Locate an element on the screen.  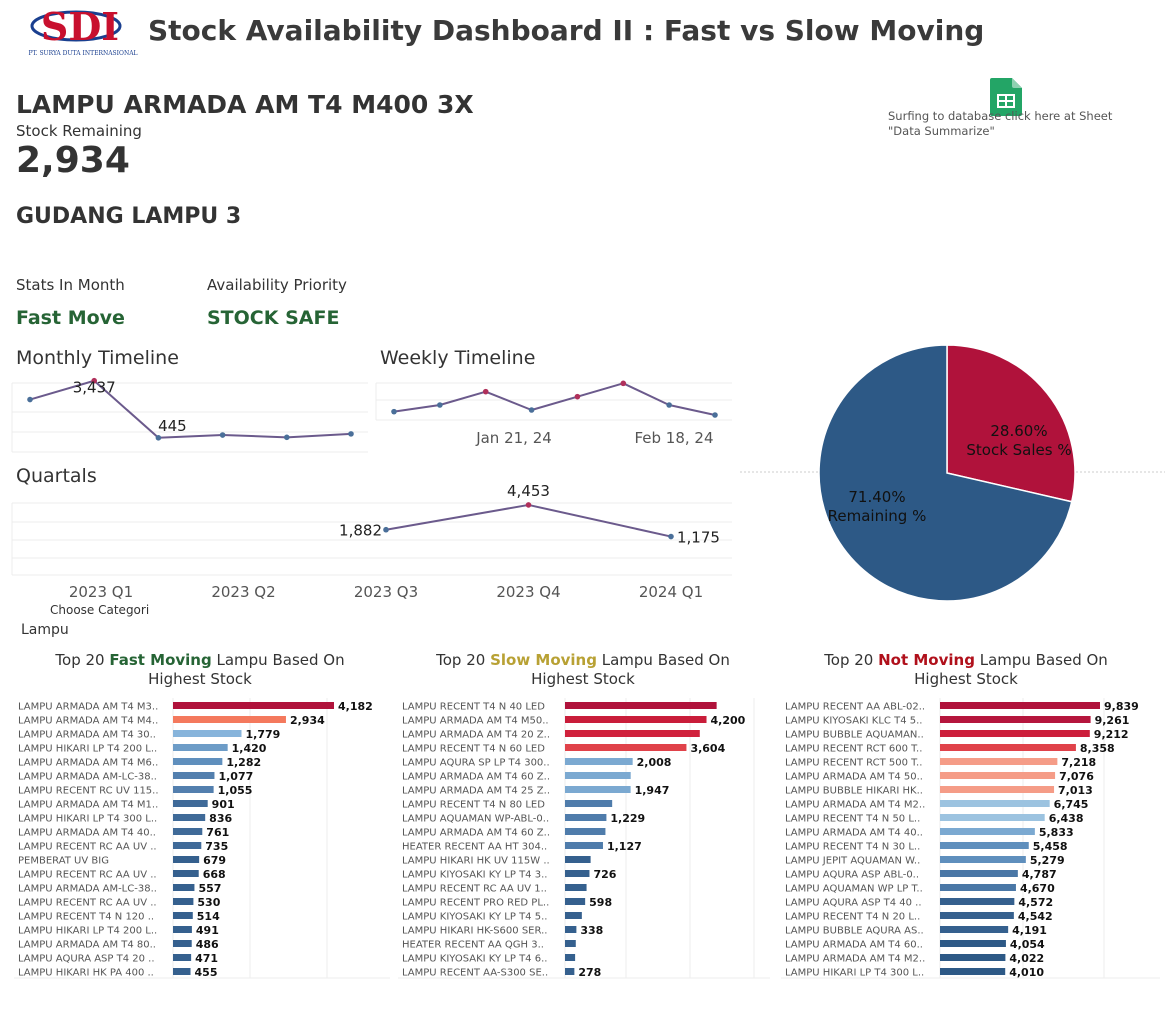
fast-value-label: 836 is located at coordinates (220, 818).